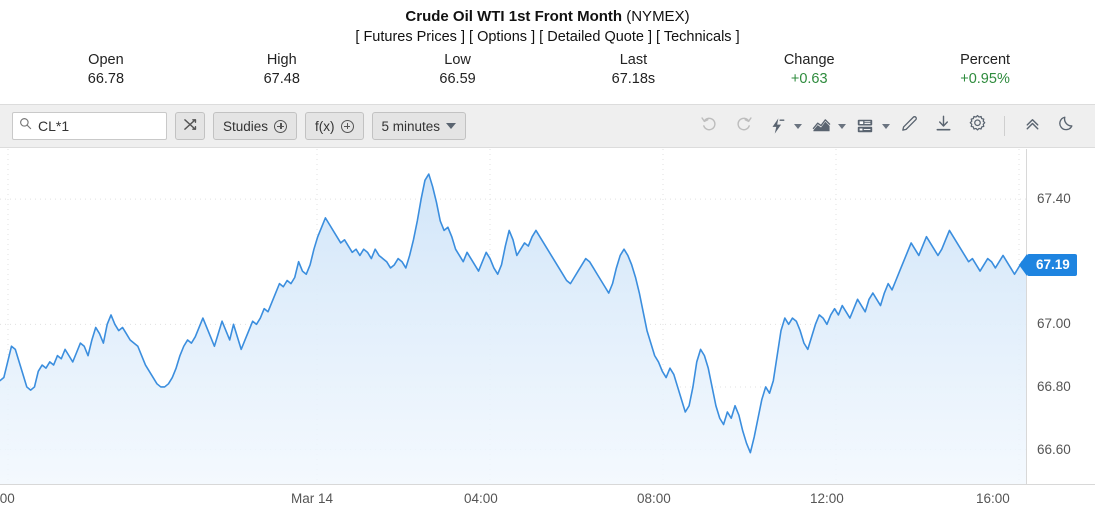 The height and width of the screenshot is (513, 1095). Describe the element at coordinates (633, 79) in the screenshot. I see `stat-value: 67.18s` at that location.